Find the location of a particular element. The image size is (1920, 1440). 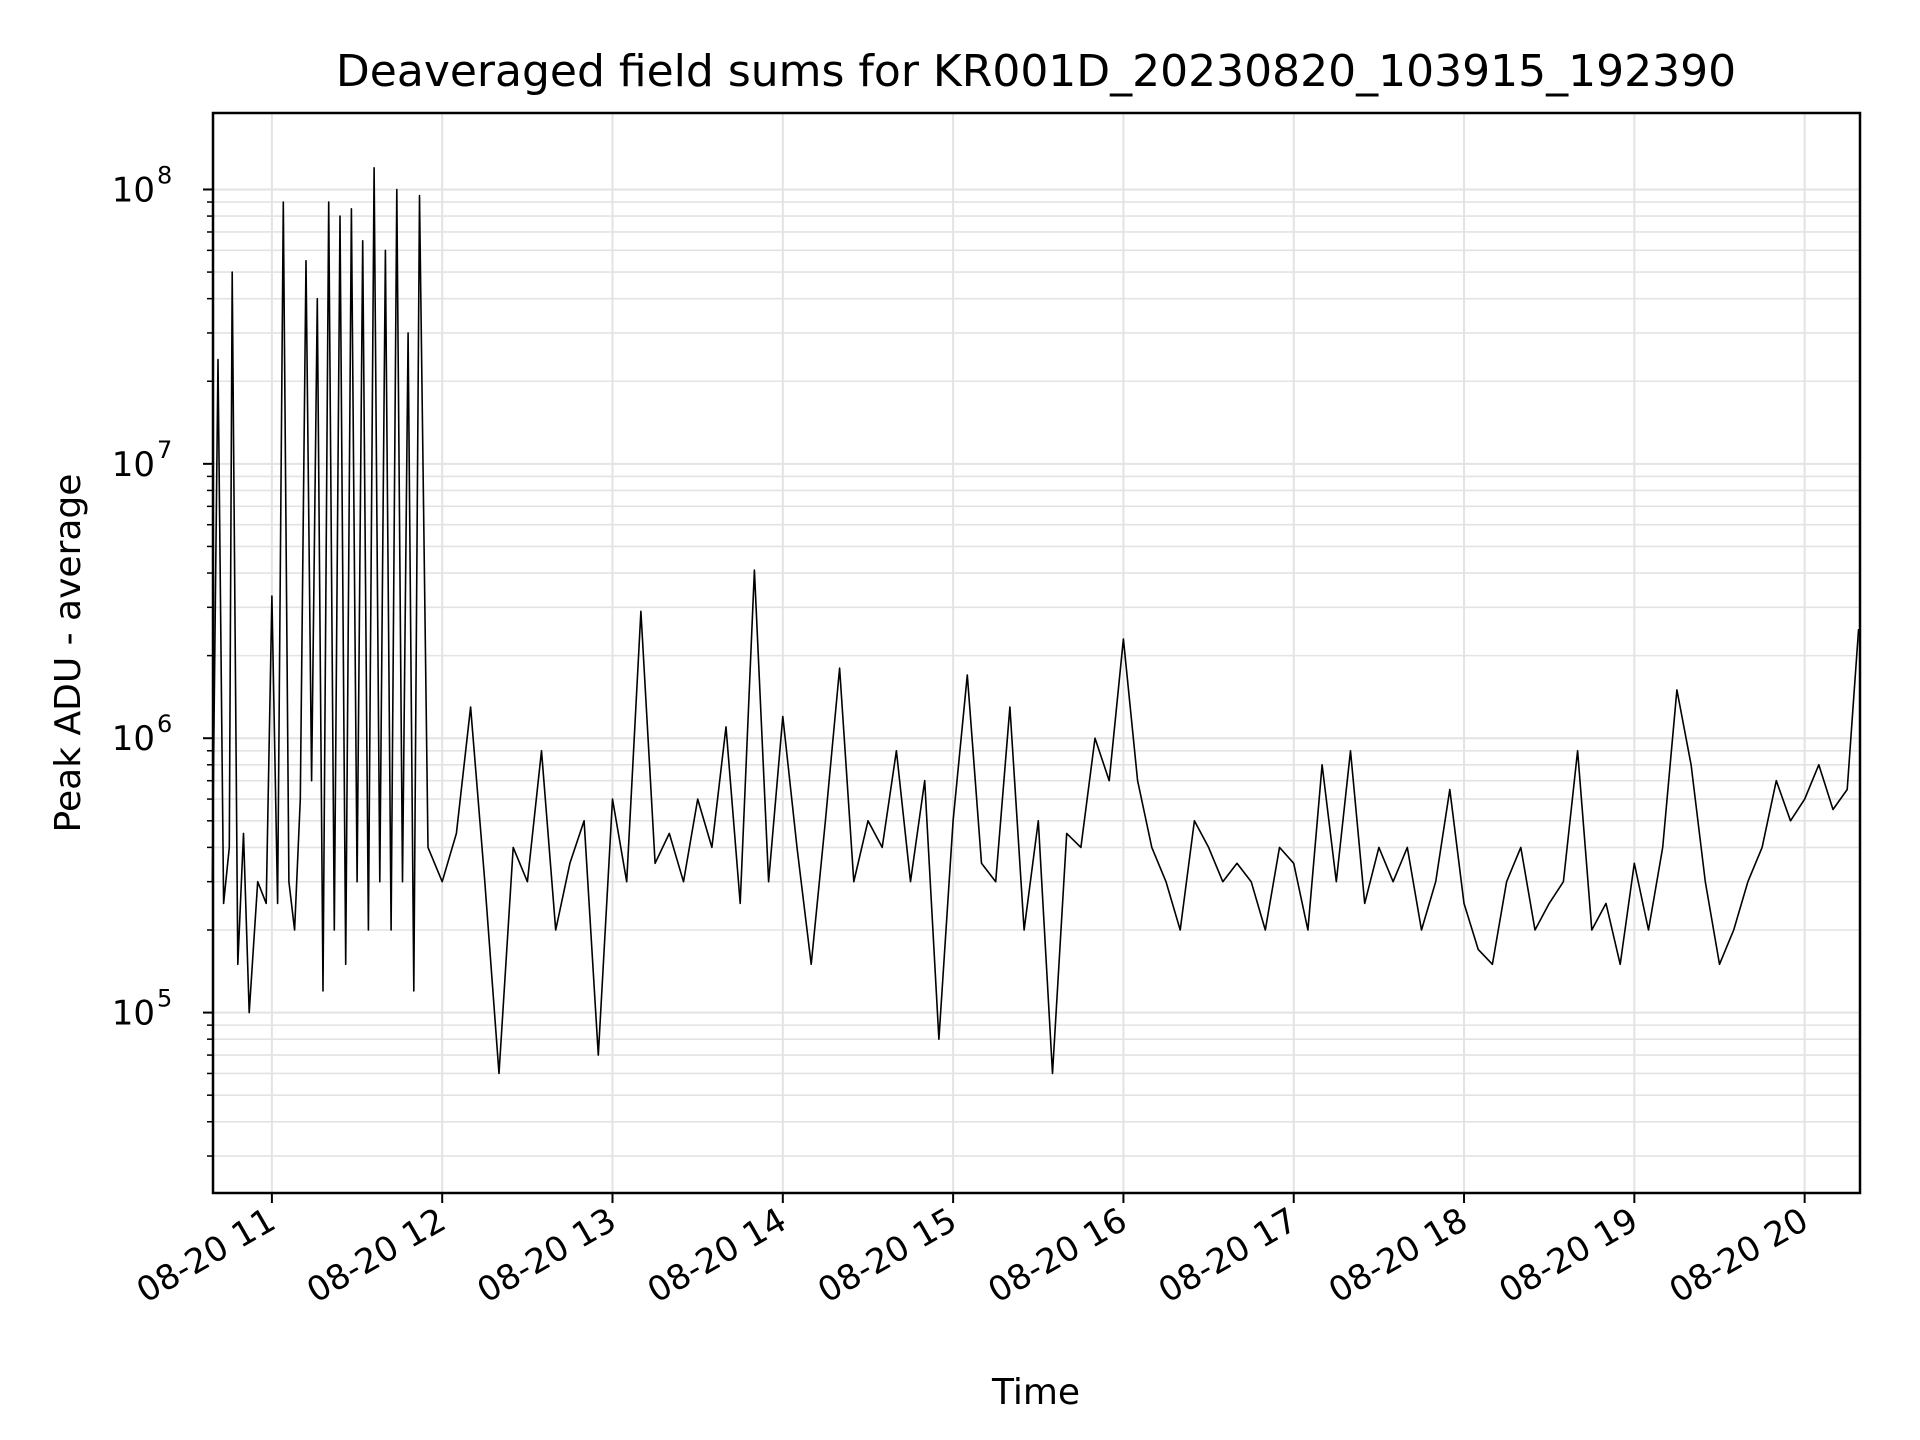

y-tick-exponent: 7 is located at coordinates (164, 450).